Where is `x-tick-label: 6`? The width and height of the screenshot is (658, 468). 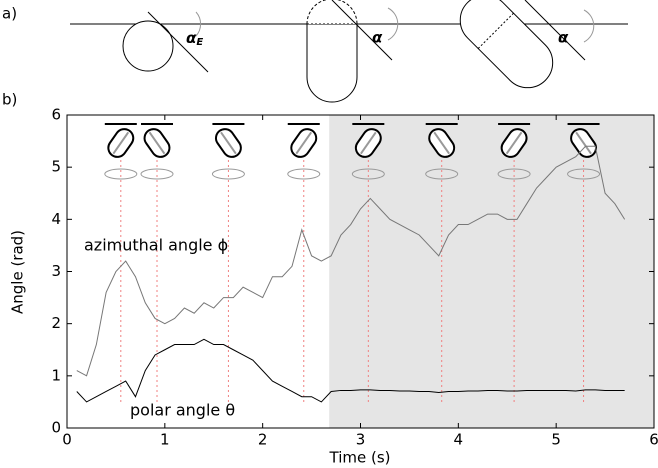
x-tick-label: 6 is located at coordinates (653, 440).